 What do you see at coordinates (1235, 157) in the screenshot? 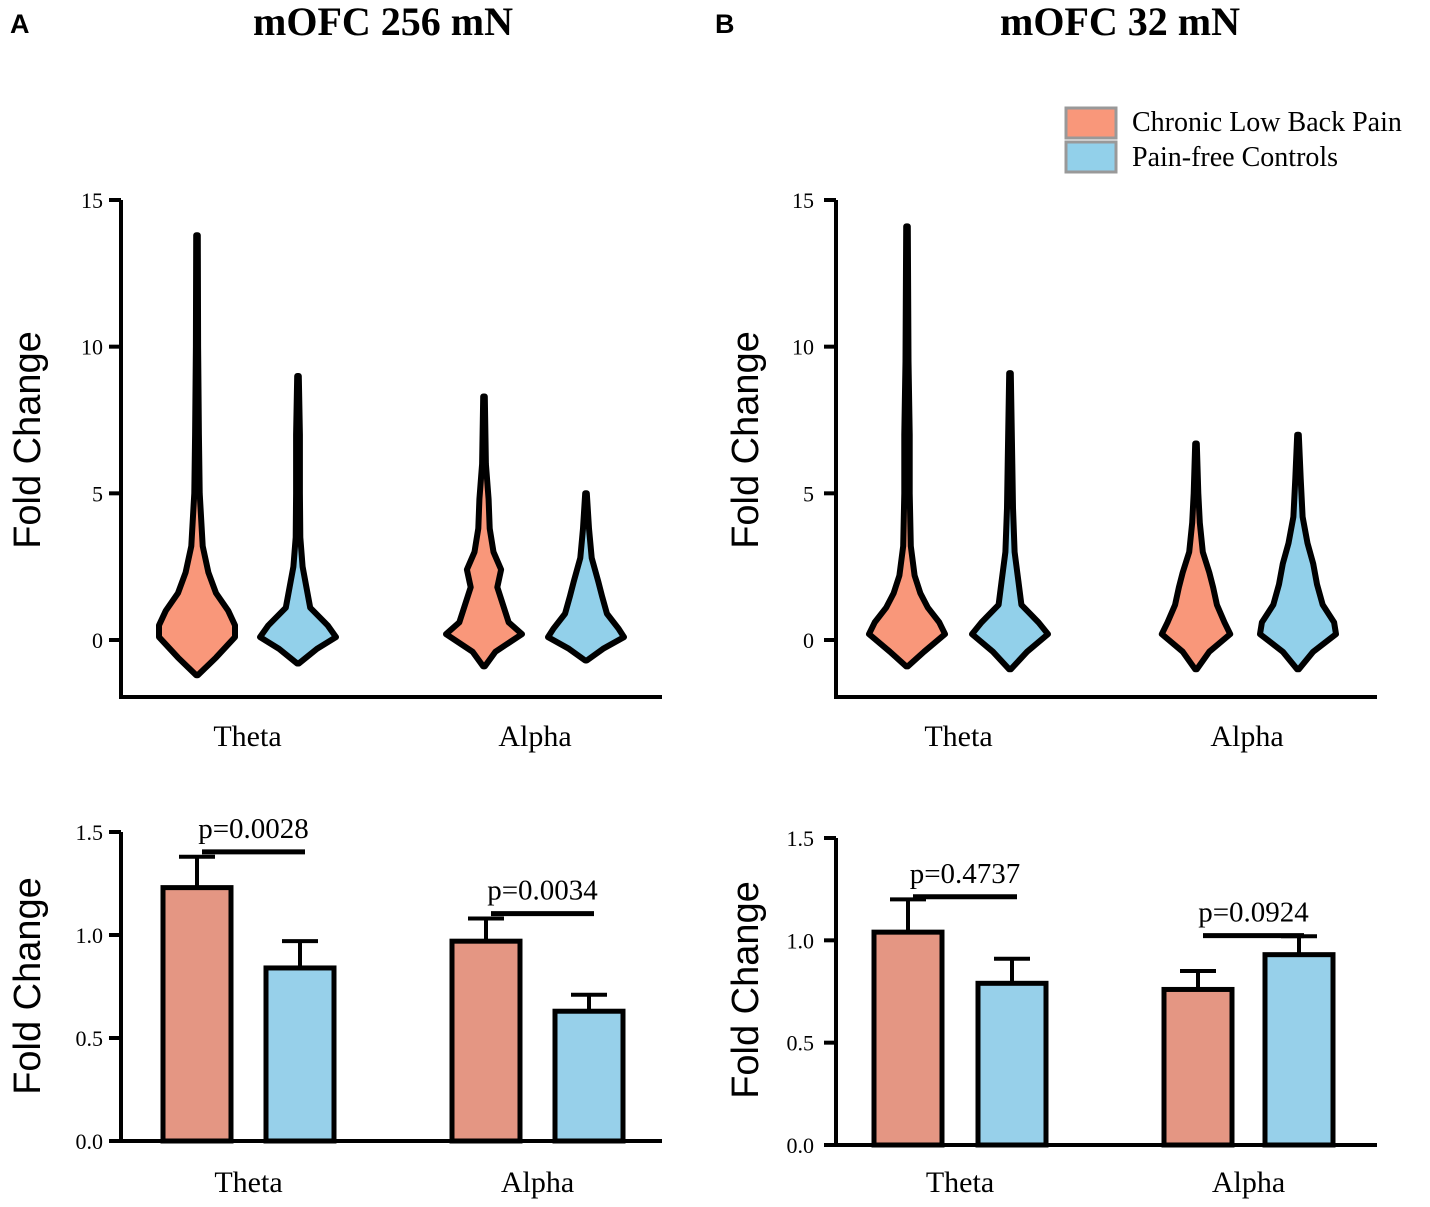
I see `legend-label-controls: Pain-free Controls` at bounding box center [1235, 157].